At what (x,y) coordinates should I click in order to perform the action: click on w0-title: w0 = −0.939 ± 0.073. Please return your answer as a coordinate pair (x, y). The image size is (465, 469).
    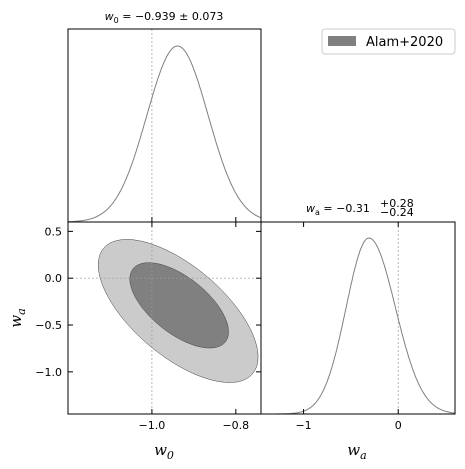
    Looking at the image, I should click on (164, 17).